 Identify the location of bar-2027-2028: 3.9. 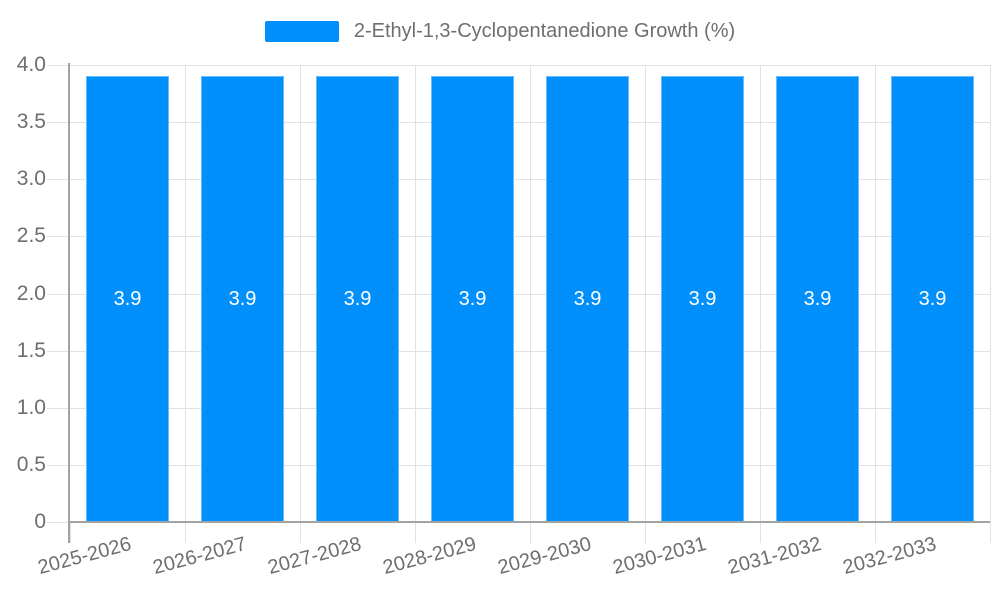
(357, 299).